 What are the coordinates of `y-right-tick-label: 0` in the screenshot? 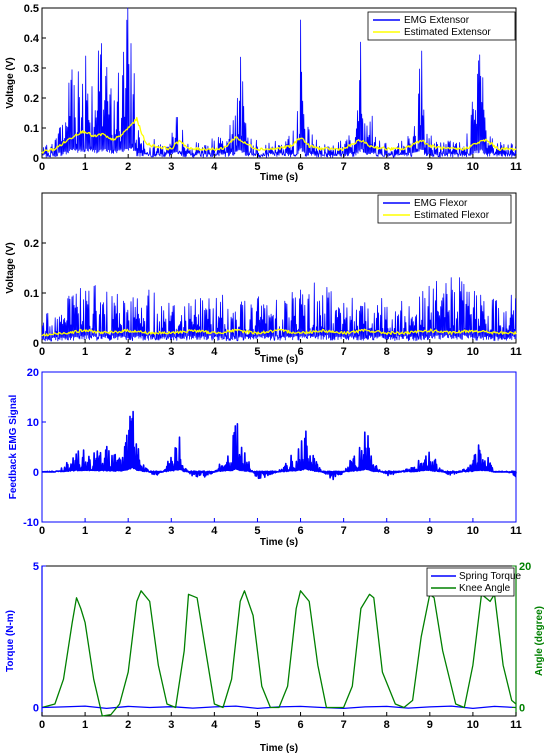 It's located at (522, 709).